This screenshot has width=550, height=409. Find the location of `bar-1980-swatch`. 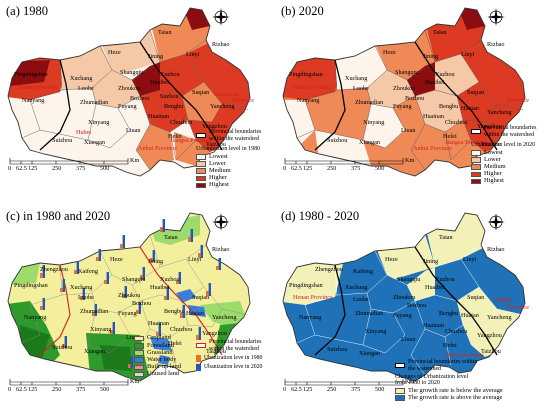

bar-1980-swatch is located at coordinates (198, 359).